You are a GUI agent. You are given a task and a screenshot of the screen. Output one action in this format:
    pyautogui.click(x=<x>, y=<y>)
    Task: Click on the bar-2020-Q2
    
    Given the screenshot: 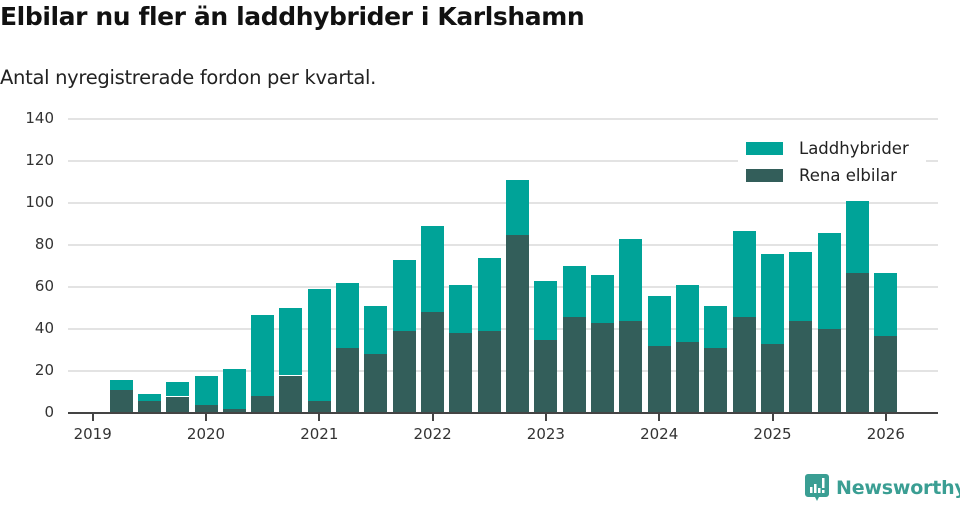 What is the action you would take?
    pyautogui.click(x=234, y=391)
    